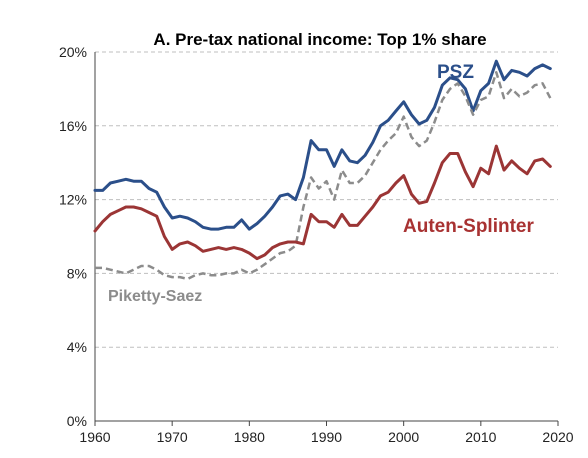 The width and height of the screenshot is (588, 458). Describe the element at coordinates (77, 421) in the screenshot. I see `y-tick-label: 0%` at that location.